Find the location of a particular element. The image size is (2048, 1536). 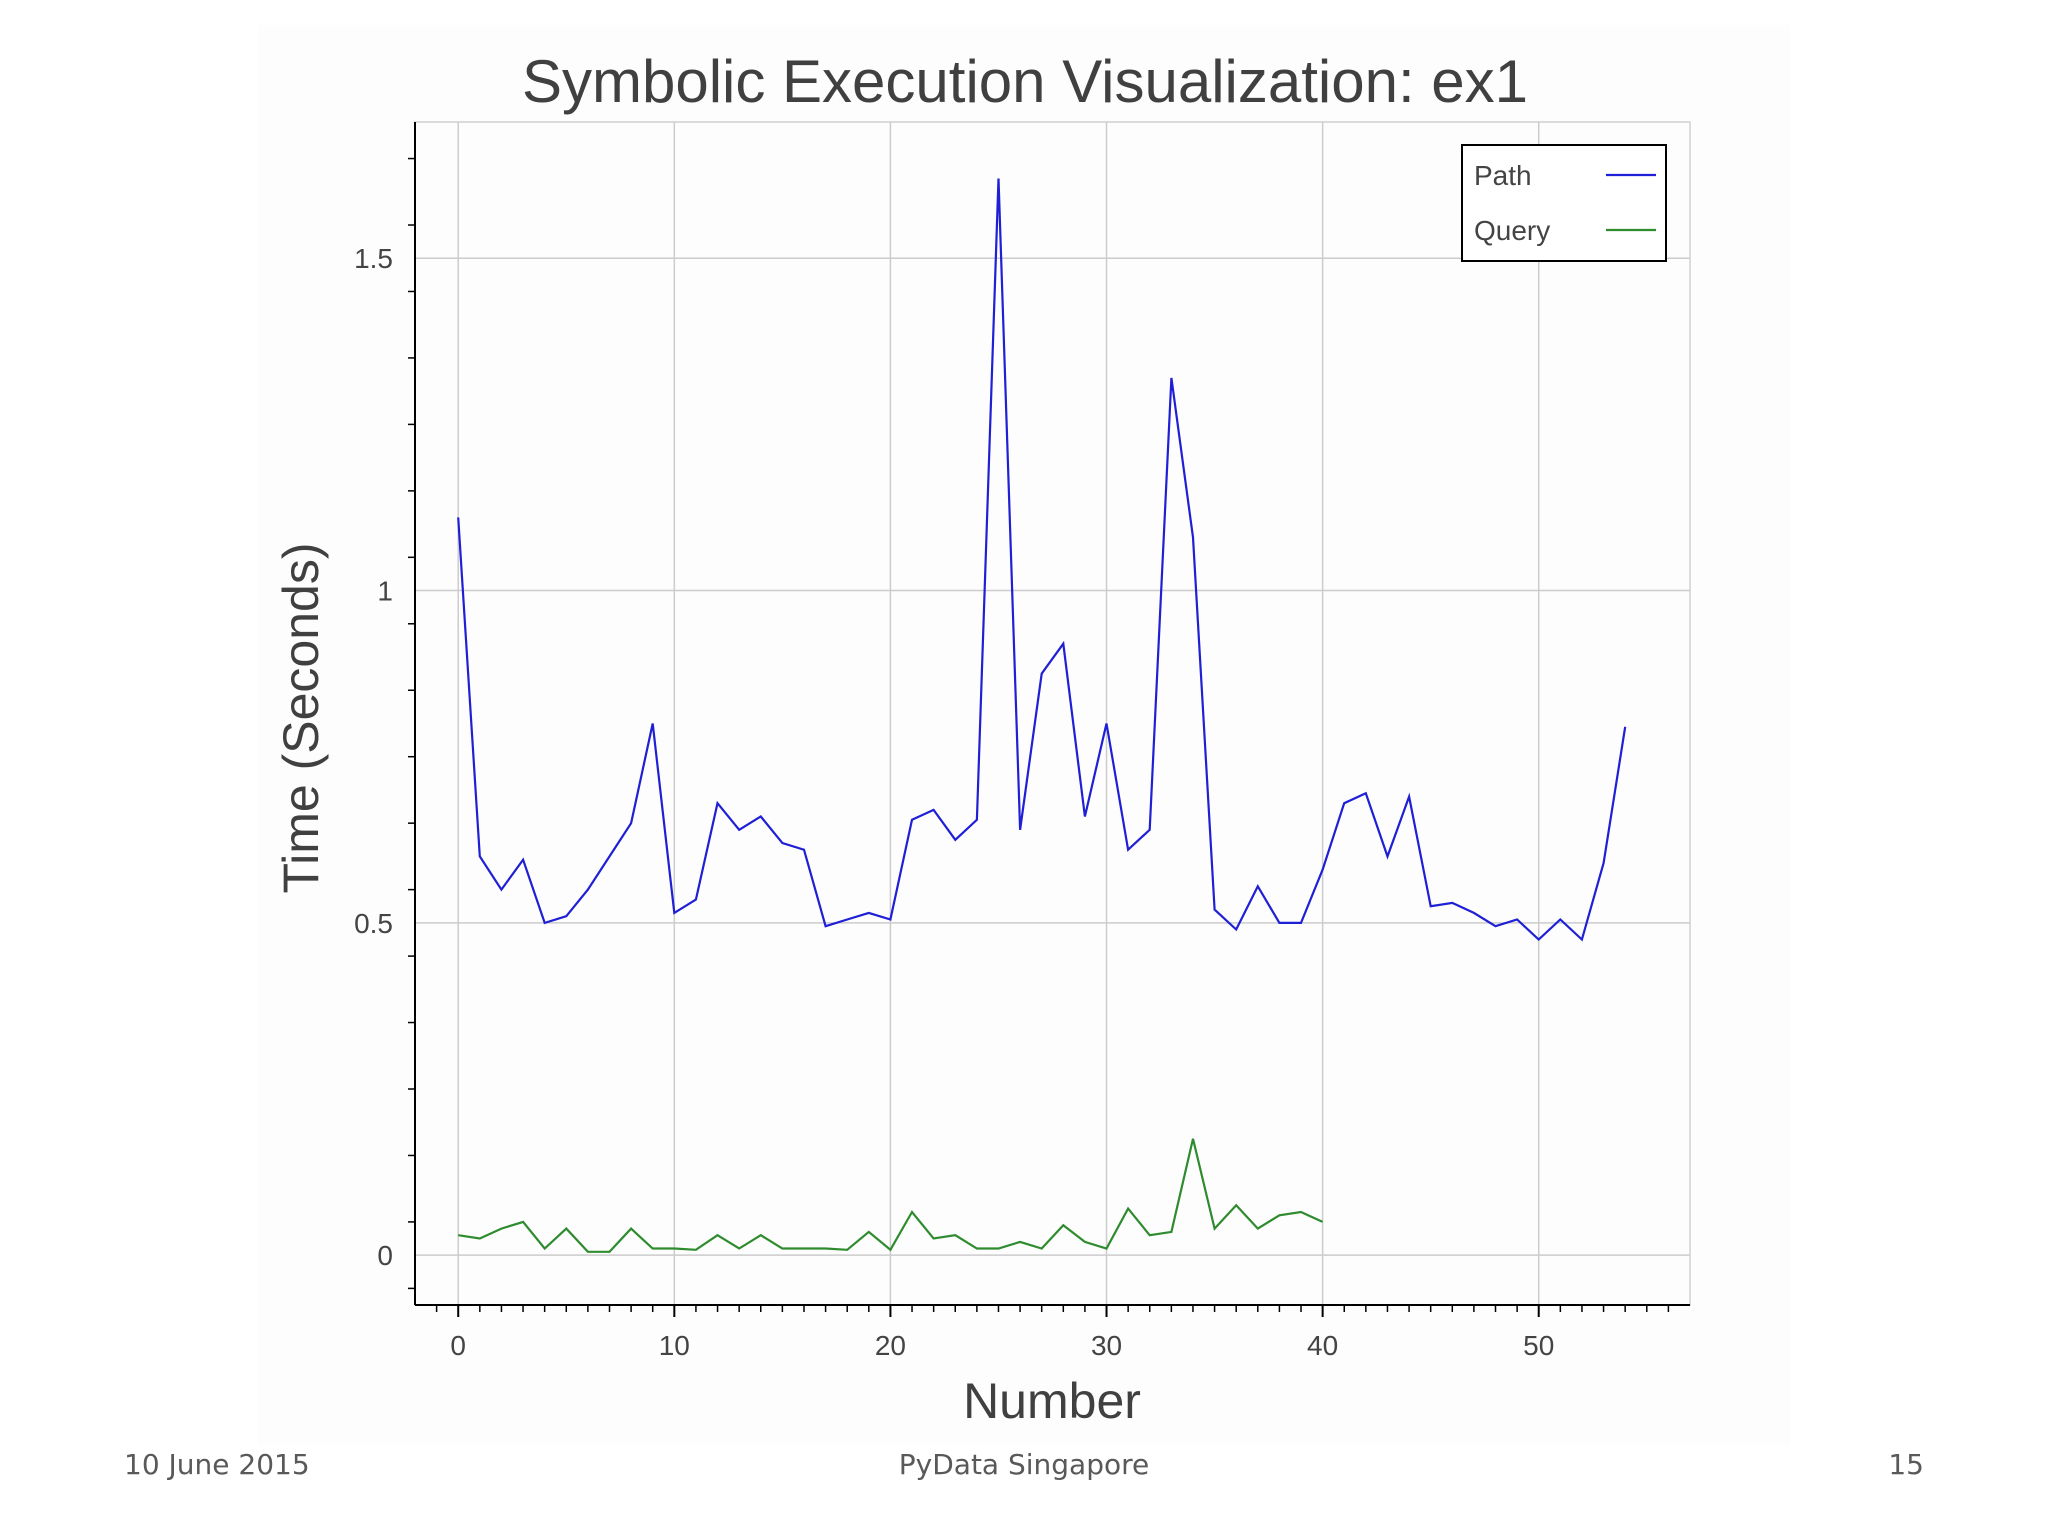

legend-box is located at coordinates (1564, 203).